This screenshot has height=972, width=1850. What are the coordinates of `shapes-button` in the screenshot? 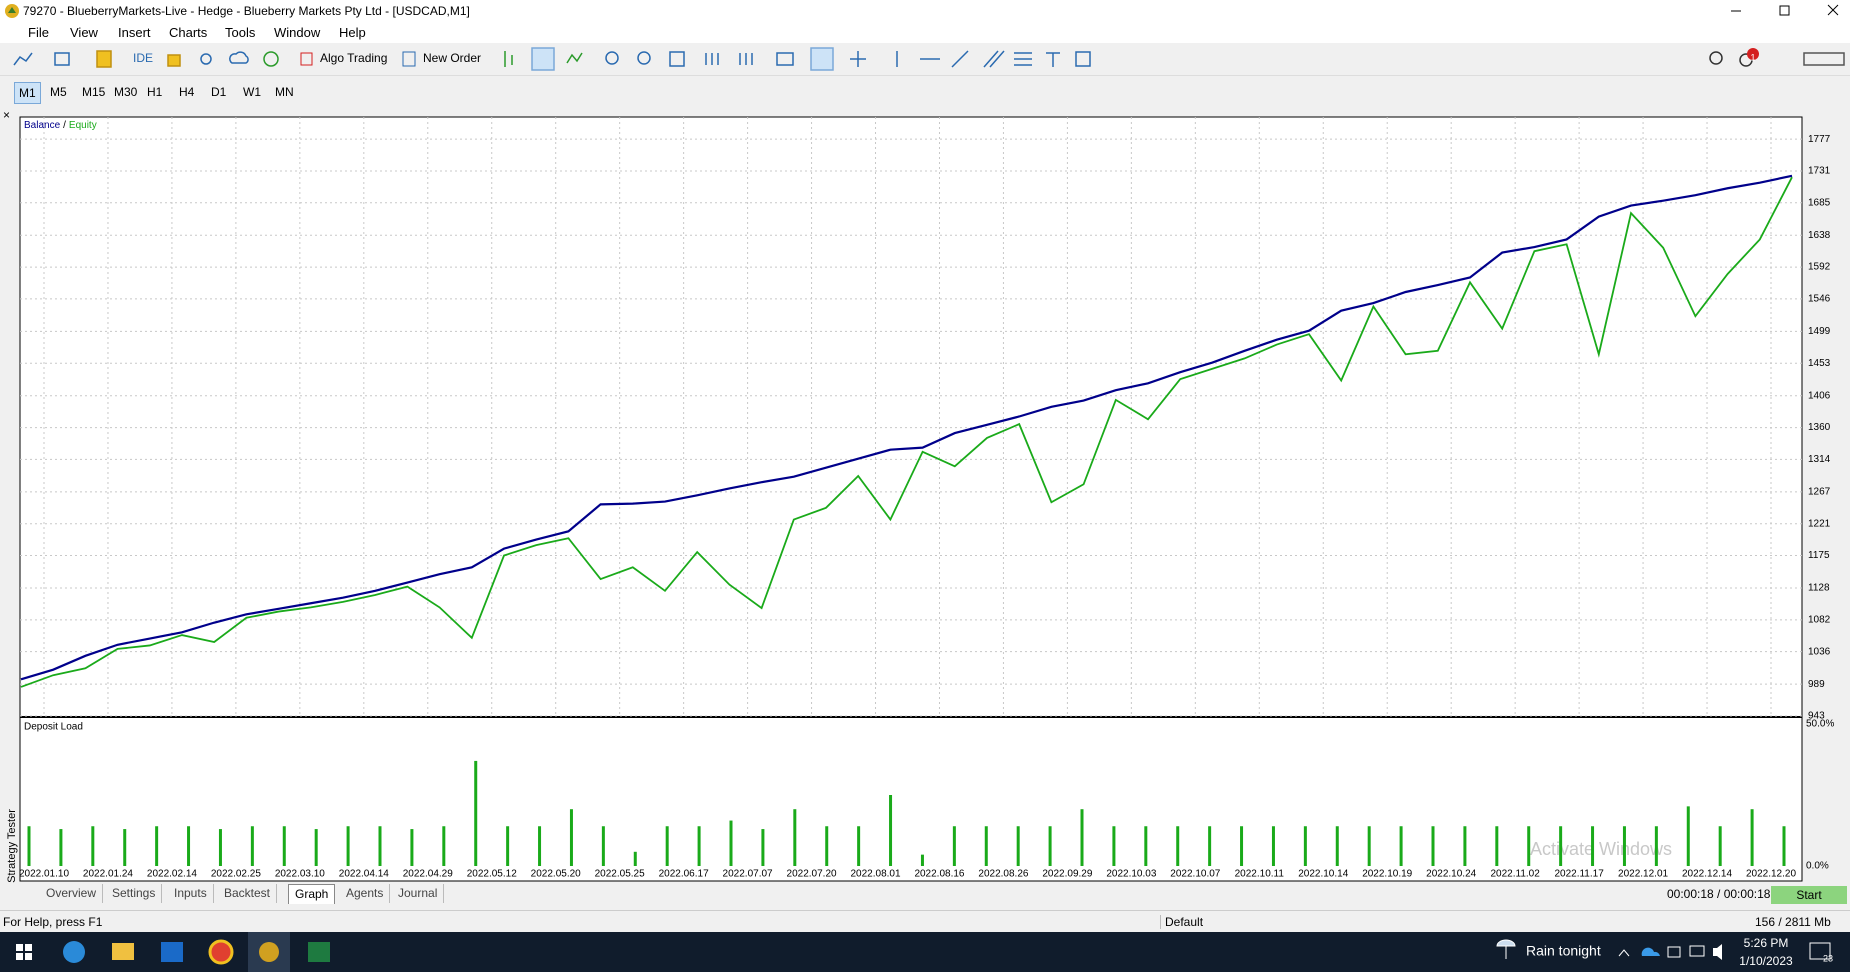 It's located at (1083, 59).